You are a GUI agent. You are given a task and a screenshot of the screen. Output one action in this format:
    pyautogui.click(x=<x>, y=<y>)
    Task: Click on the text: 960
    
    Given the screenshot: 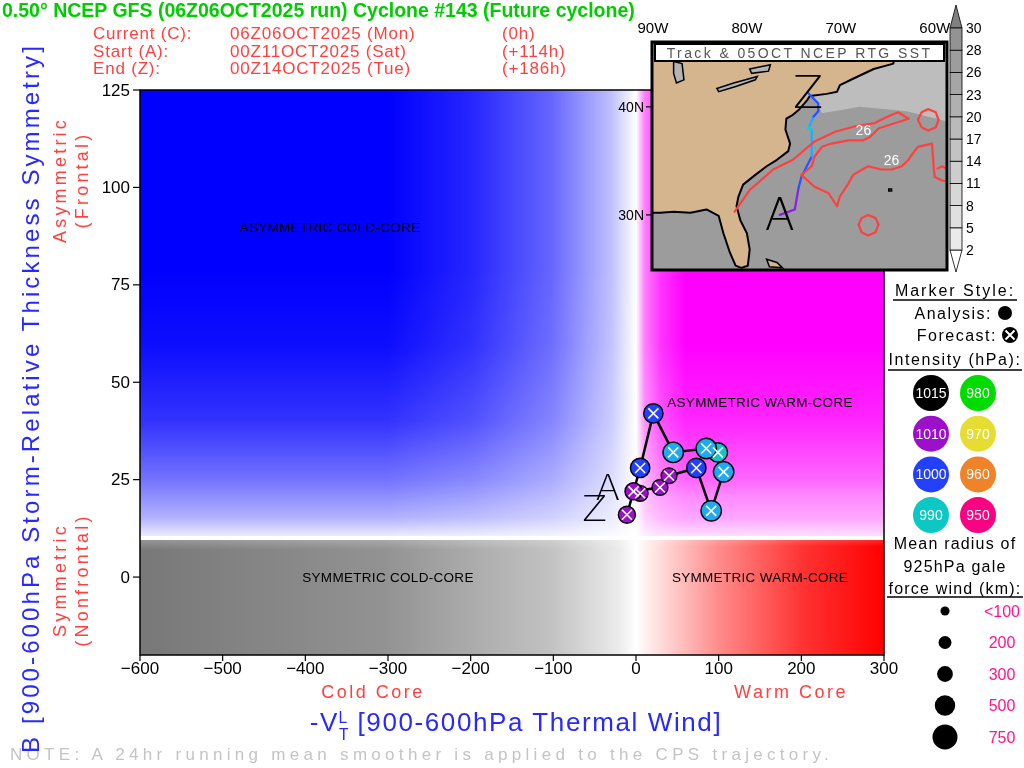 What is the action you would take?
    pyautogui.click(x=978, y=474)
    